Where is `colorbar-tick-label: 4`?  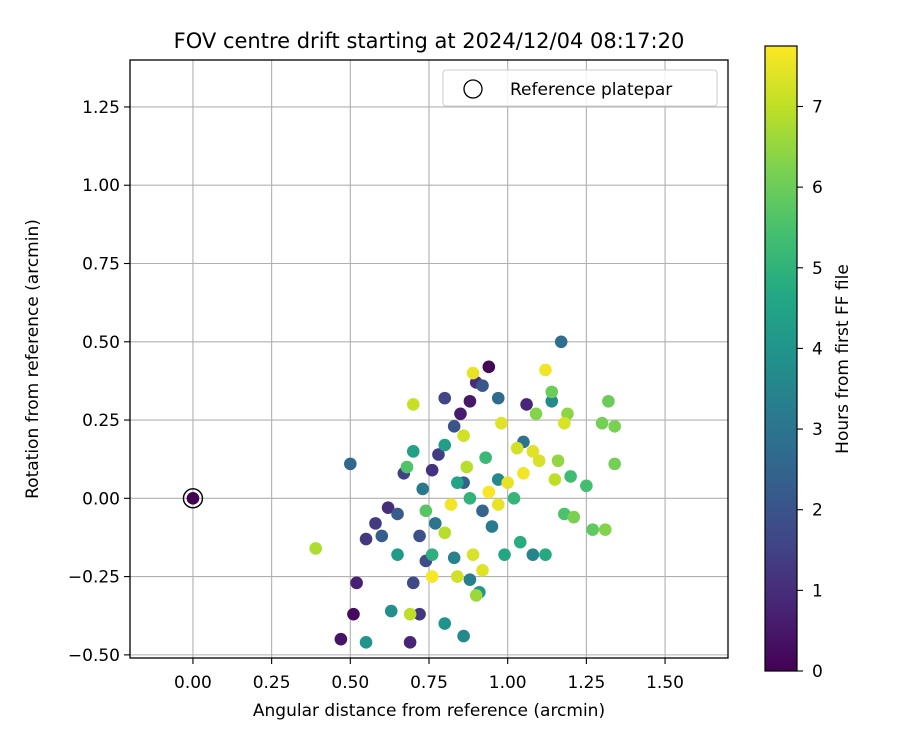 colorbar-tick-label: 4 is located at coordinates (817, 349).